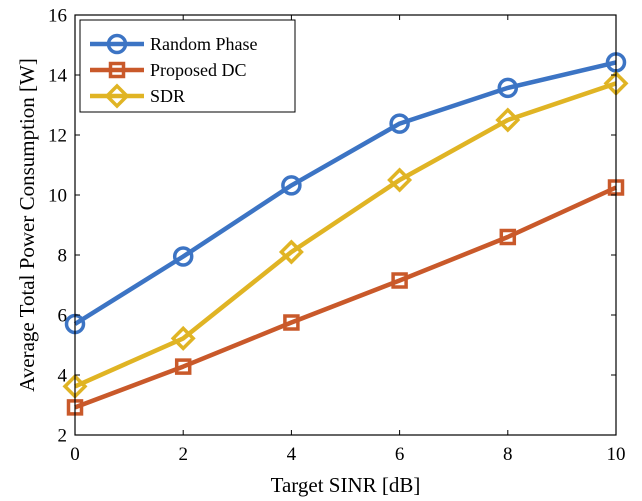 Image resolution: width=642 pixels, height=501 pixels. Describe the element at coordinates (167, 96) in the screenshot. I see `legend-label: SDR` at that location.